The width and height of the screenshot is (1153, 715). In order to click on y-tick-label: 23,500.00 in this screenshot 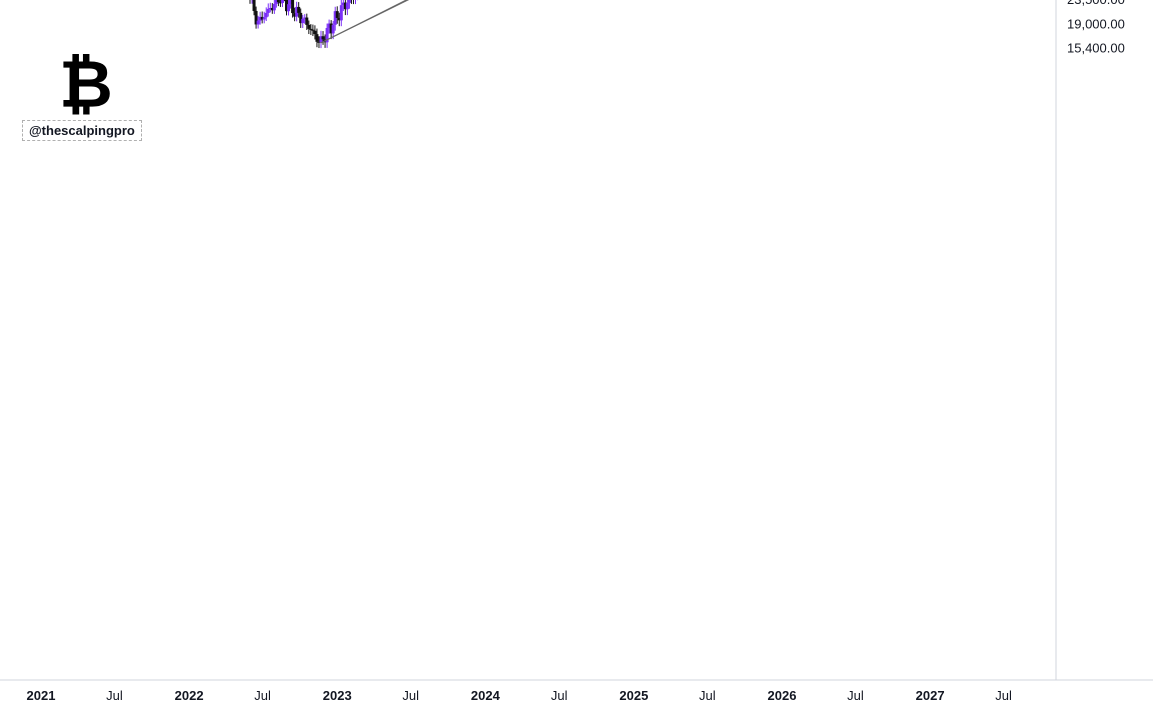, I will do `click(1096, 3)`.